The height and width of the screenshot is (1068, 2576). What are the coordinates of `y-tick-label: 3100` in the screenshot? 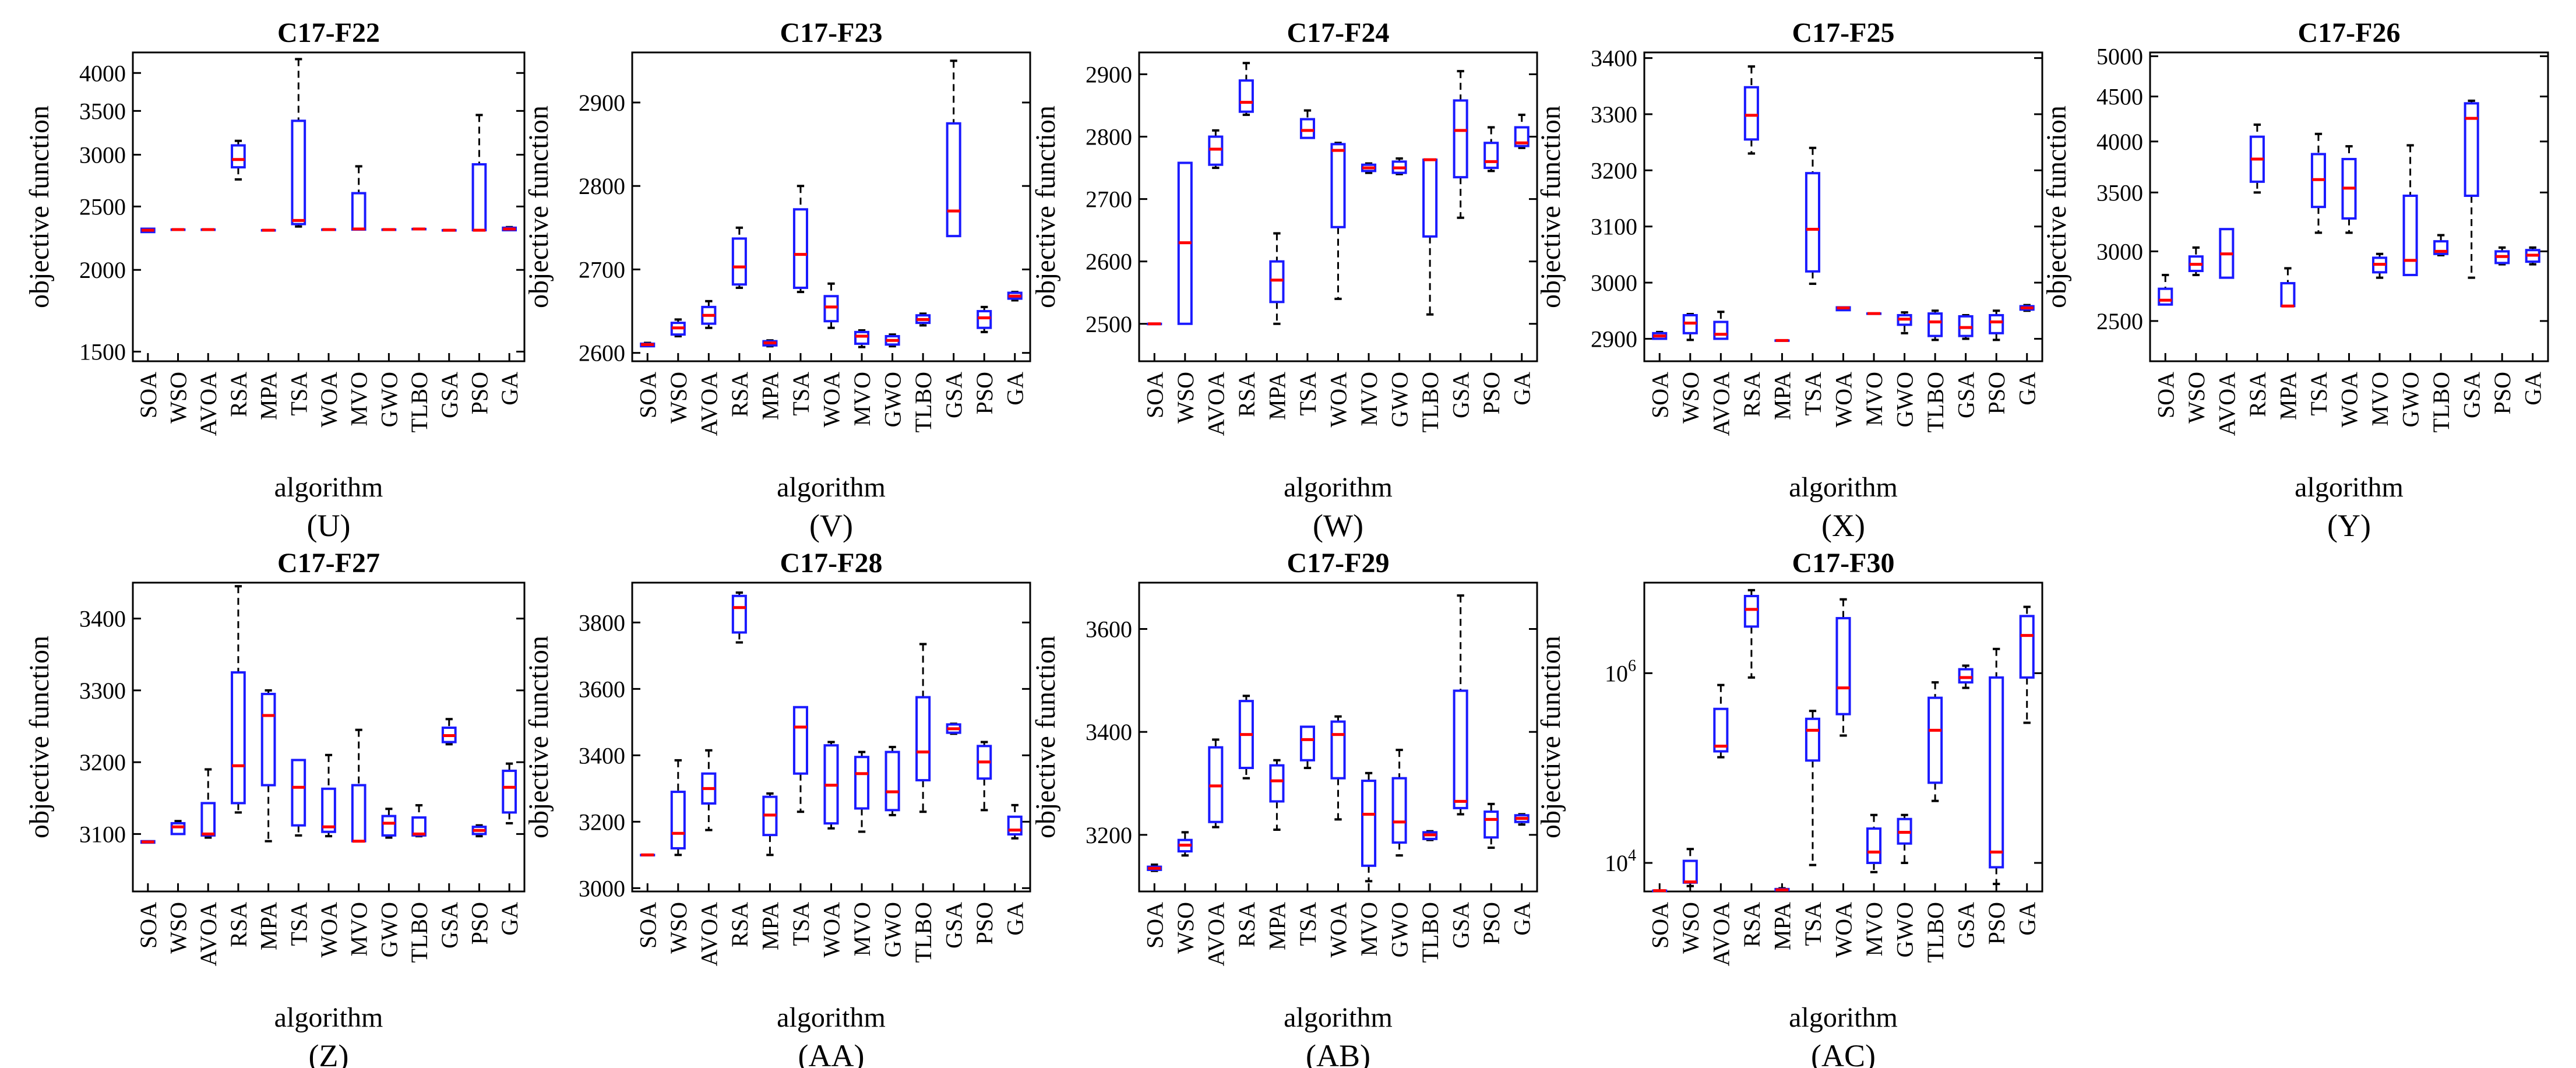 It's located at (103, 834).